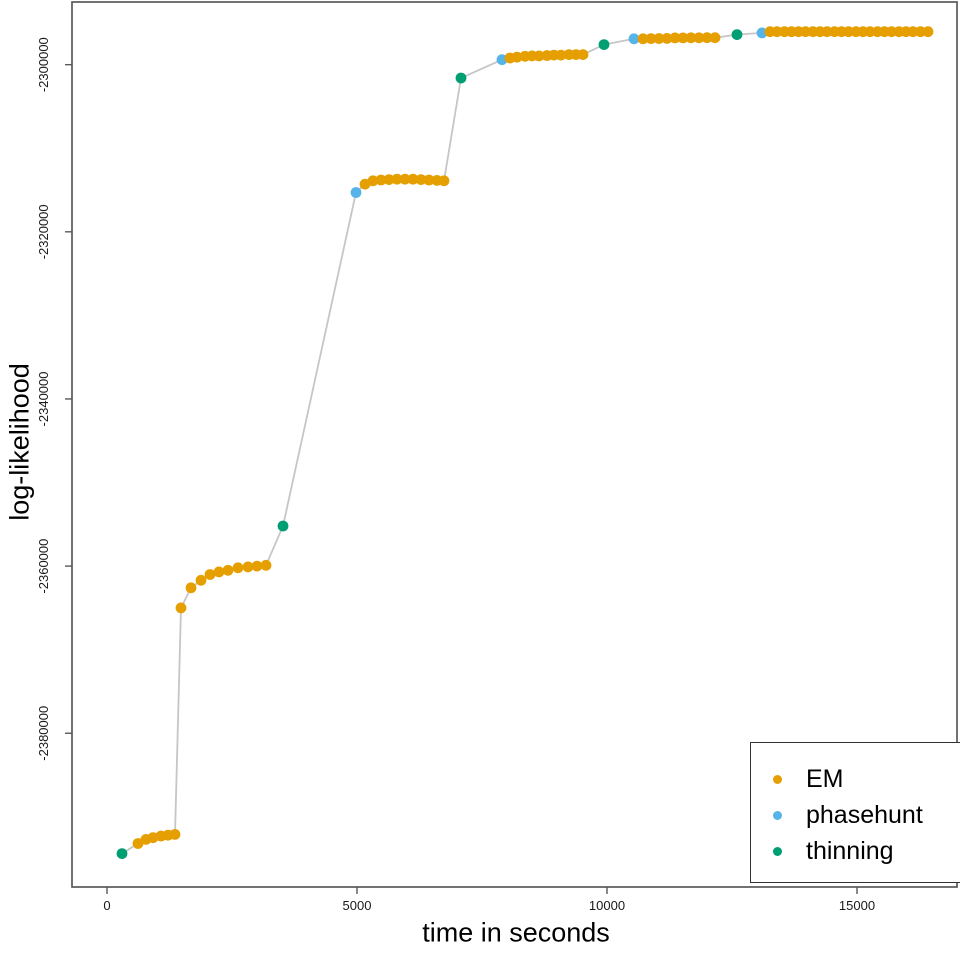 Image resolution: width=960 pixels, height=960 pixels. What do you see at coordinates (850, 850) in the screenshot?
I see `legend-label-thinning: thinning` at bounding box center [850, 850].